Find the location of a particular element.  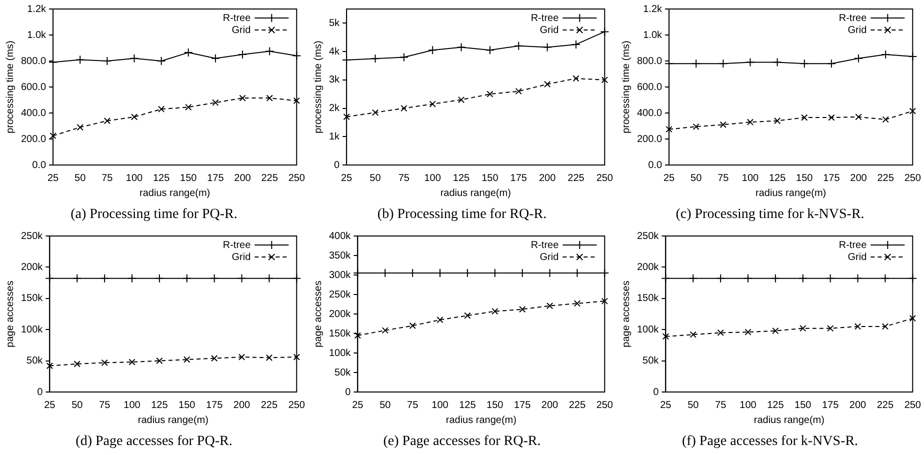

y-tick-label: 600.0 is located at coordinates (649, 87).